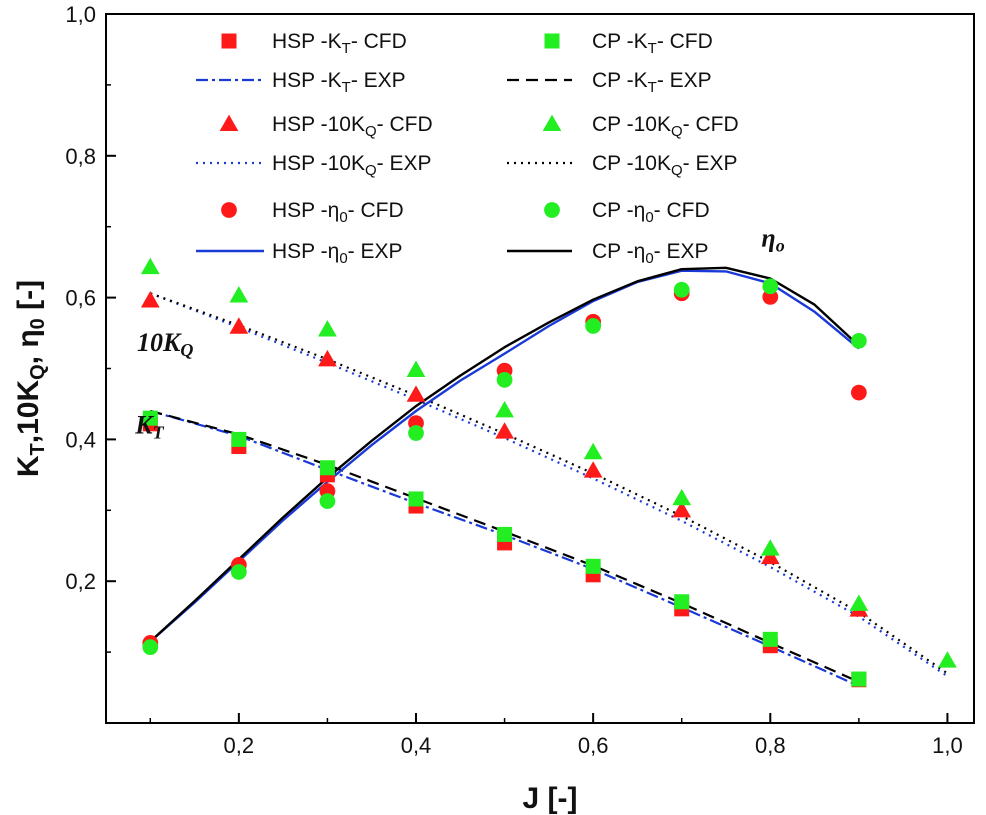  I want to click on legend-label: HSP -KT- CFD, so click(339, 43).